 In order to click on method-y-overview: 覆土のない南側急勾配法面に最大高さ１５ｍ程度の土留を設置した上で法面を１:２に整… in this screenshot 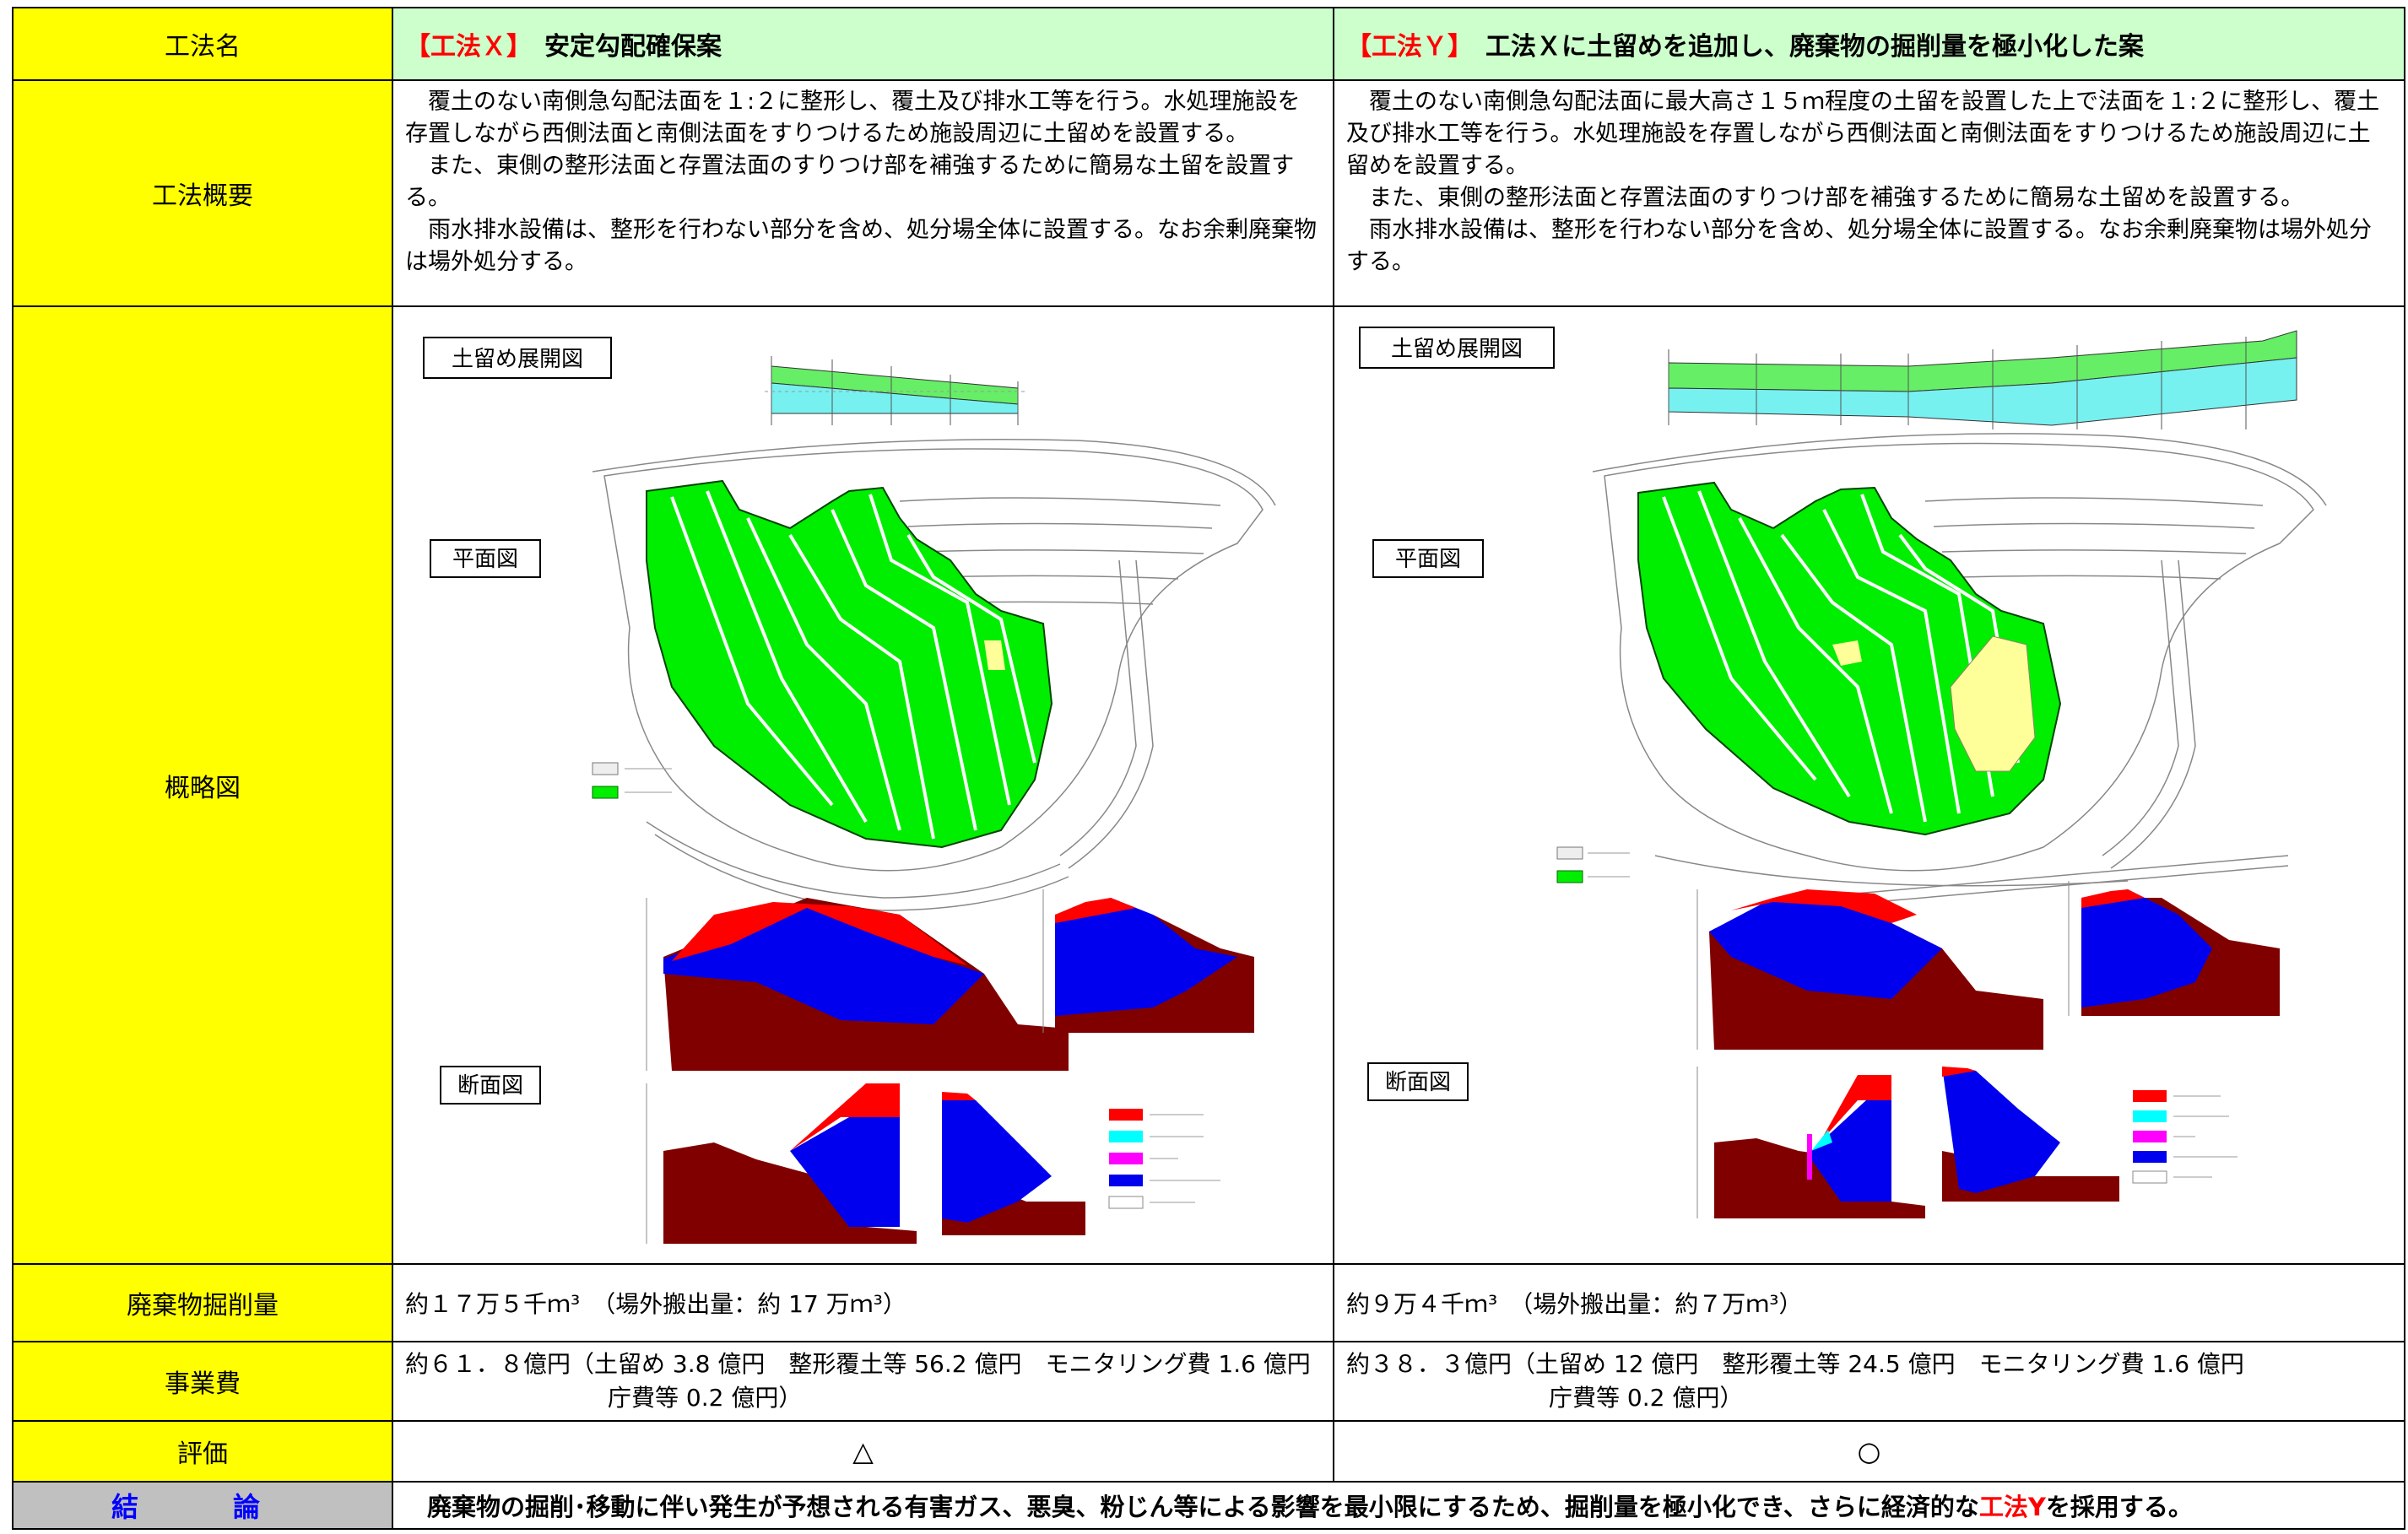, I will do `click(1869, 193)`.